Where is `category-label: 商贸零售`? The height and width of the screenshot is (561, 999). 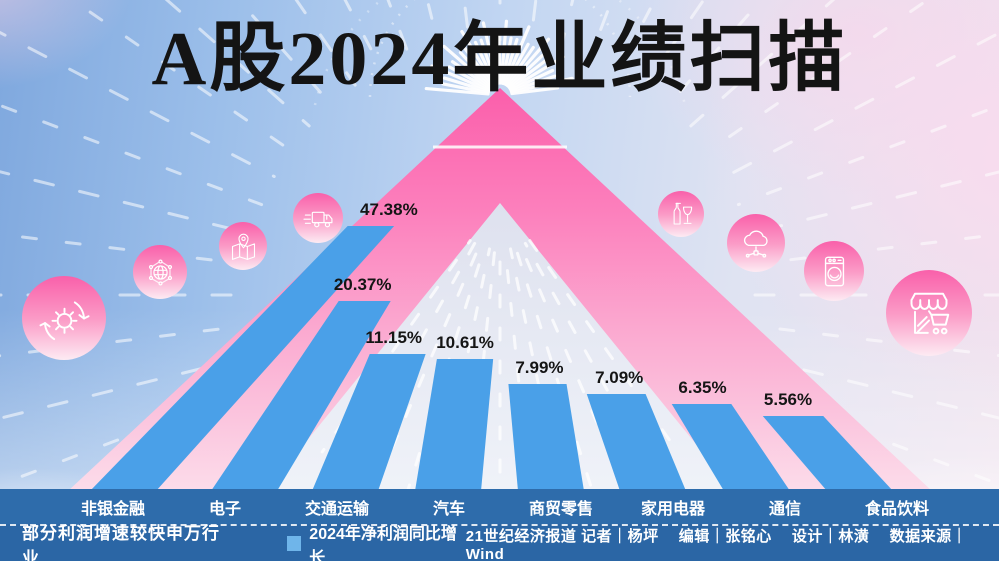
category-label: 商贸零售 is located at coordinates (561, 509).